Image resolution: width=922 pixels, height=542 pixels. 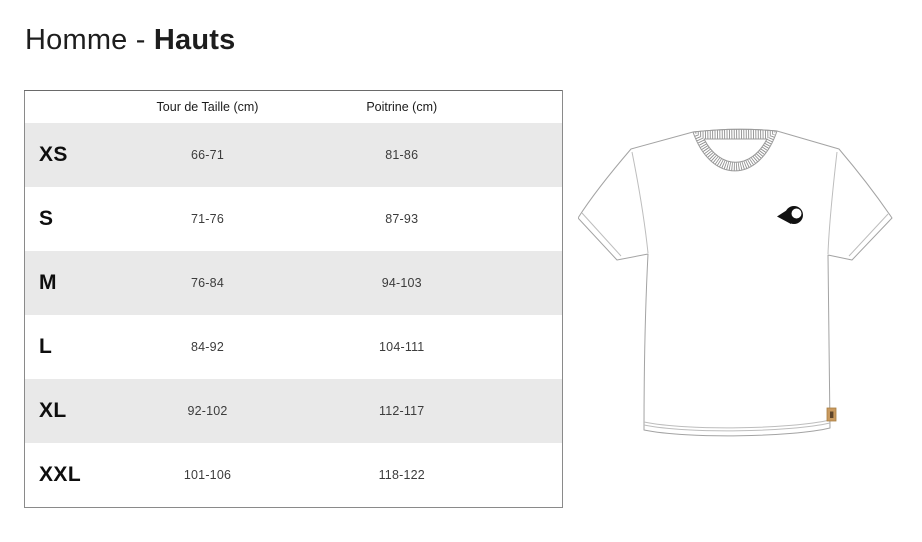 I want to click on chest-value: 81-86, so click(x=402, y=155).